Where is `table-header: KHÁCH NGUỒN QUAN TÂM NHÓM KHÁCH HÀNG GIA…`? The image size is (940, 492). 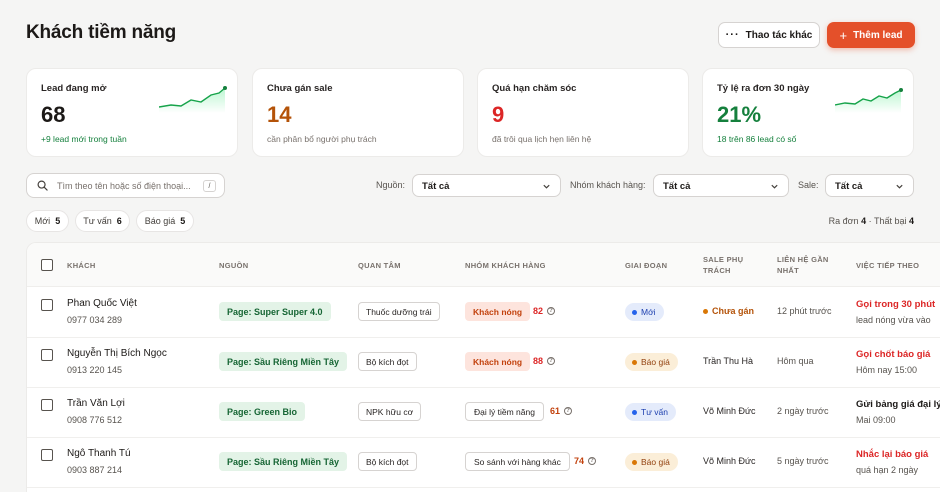
table-header: KHÁCH NGUỒN QUAN TÂM NHÓM KHÁCH HÀNG GIA… is located at coordinates (483, 265).